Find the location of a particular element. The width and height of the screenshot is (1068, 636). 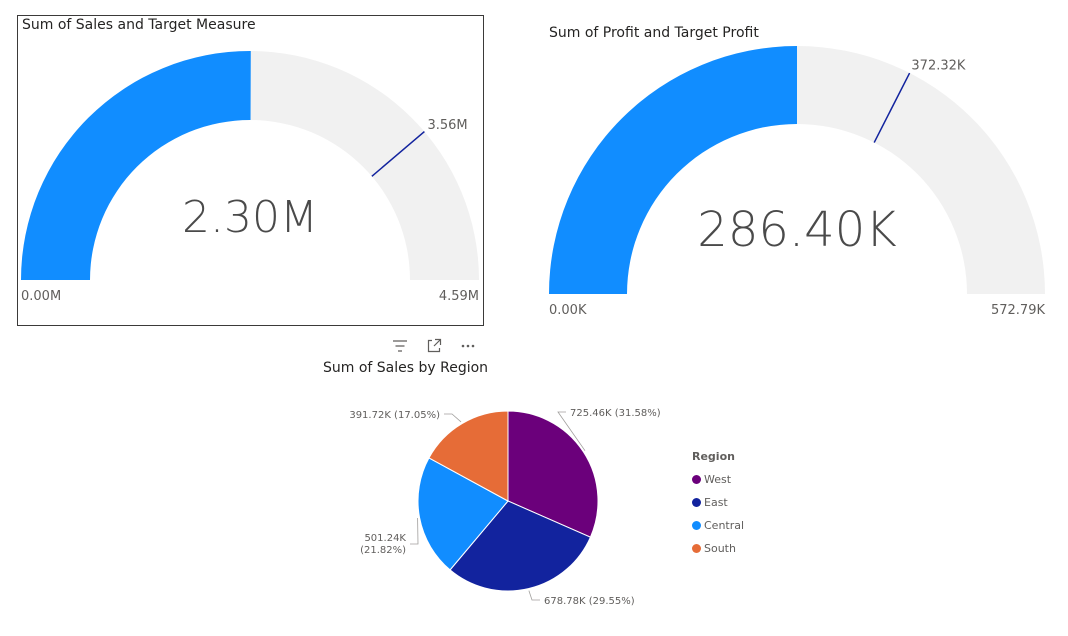

pie-data-label-east: 678.78K (29.55%) is located at coordinates (589, 601).